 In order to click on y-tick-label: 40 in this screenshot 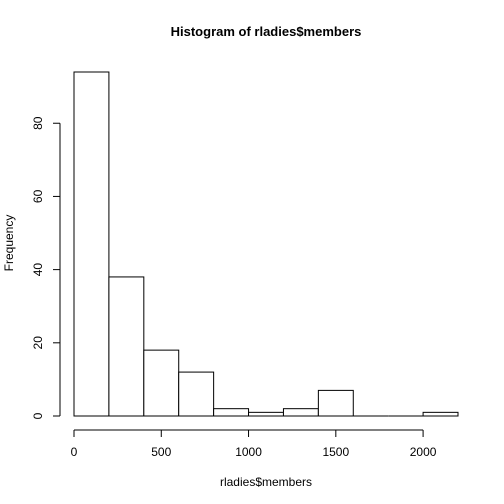, I will do `click(38, 270)`.